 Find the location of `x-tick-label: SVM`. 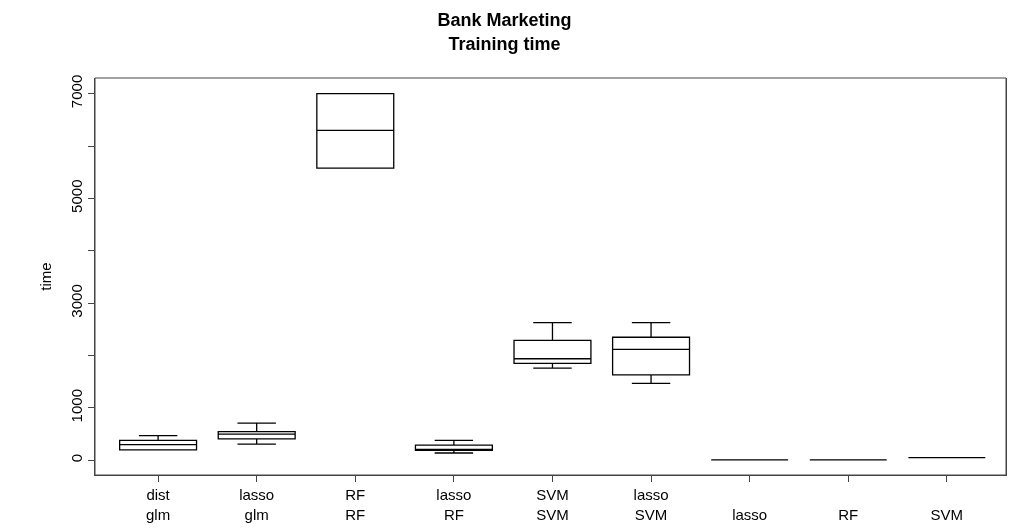

x-tick-label: SVM is located at coordinates (947, 514).